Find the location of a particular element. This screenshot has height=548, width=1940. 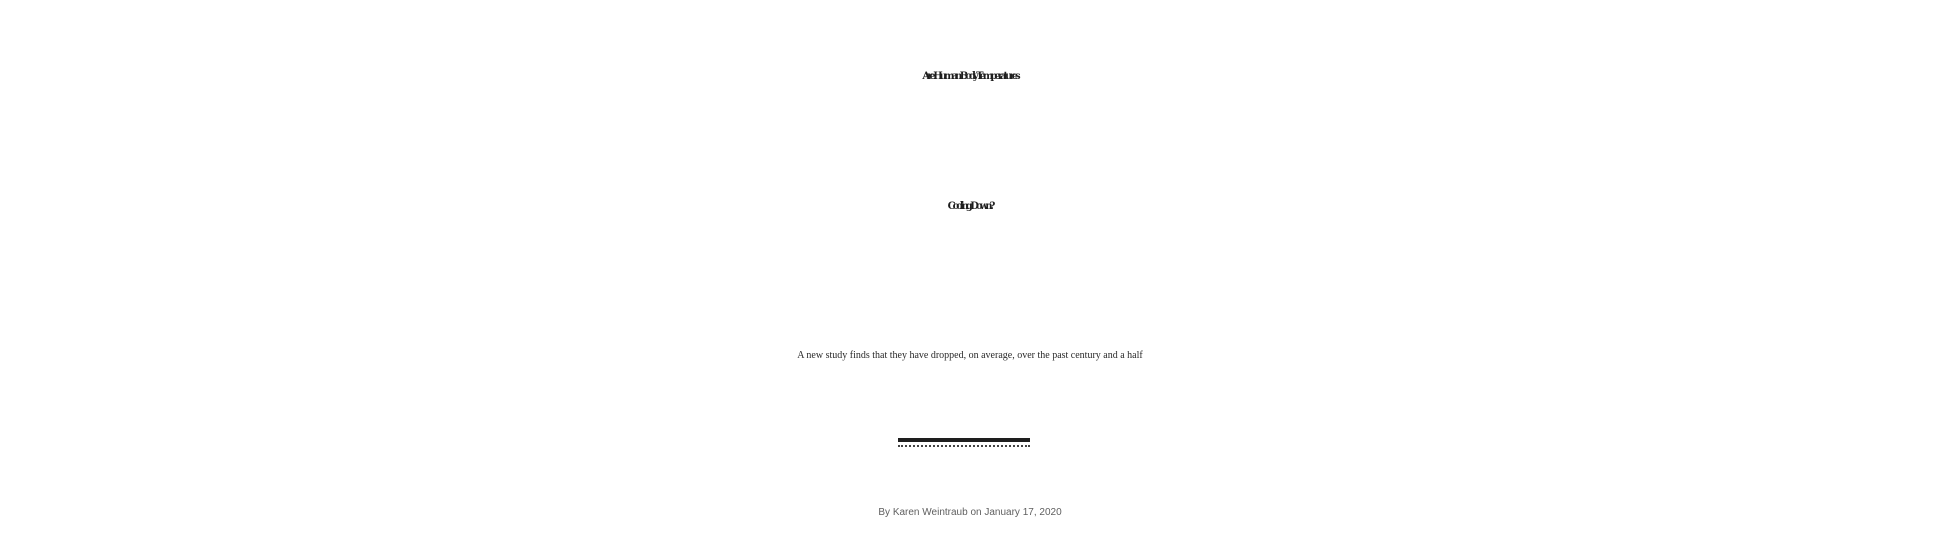

article-headline-line-2: Cooling Down? is located at coordinates (971, 206).